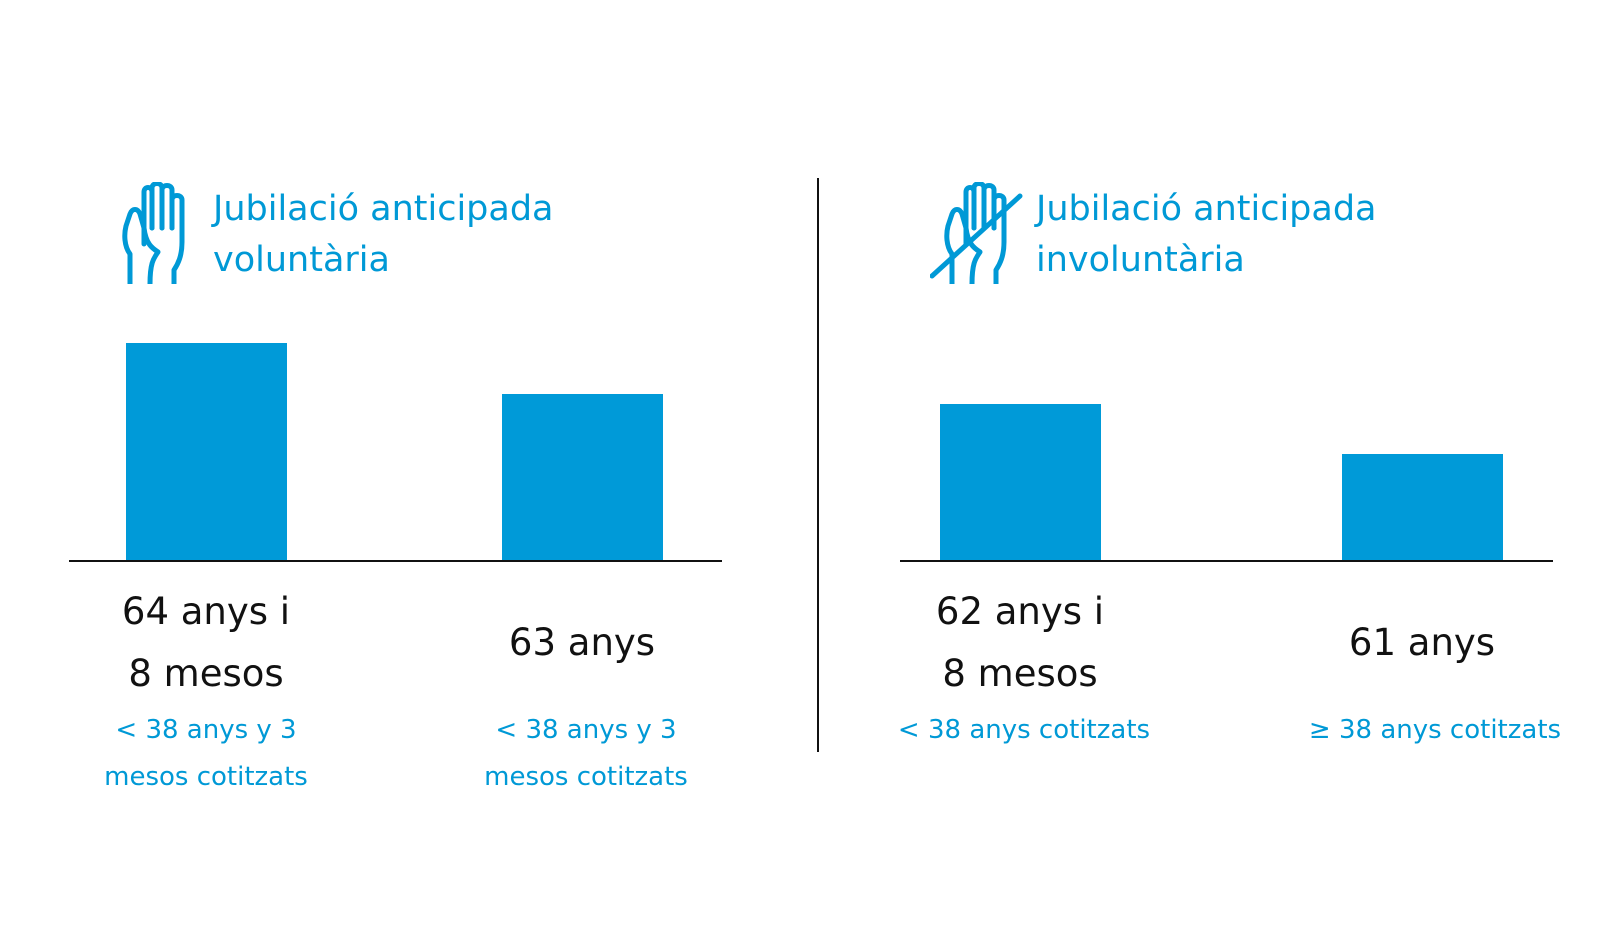 The width and height of the screenshot is (1600, 928). What do you see at coordinates (206, 643) in the screenshot?
I see `bar-value-label: 64 anys i 8 mesos` at bounding box center [206, 643].